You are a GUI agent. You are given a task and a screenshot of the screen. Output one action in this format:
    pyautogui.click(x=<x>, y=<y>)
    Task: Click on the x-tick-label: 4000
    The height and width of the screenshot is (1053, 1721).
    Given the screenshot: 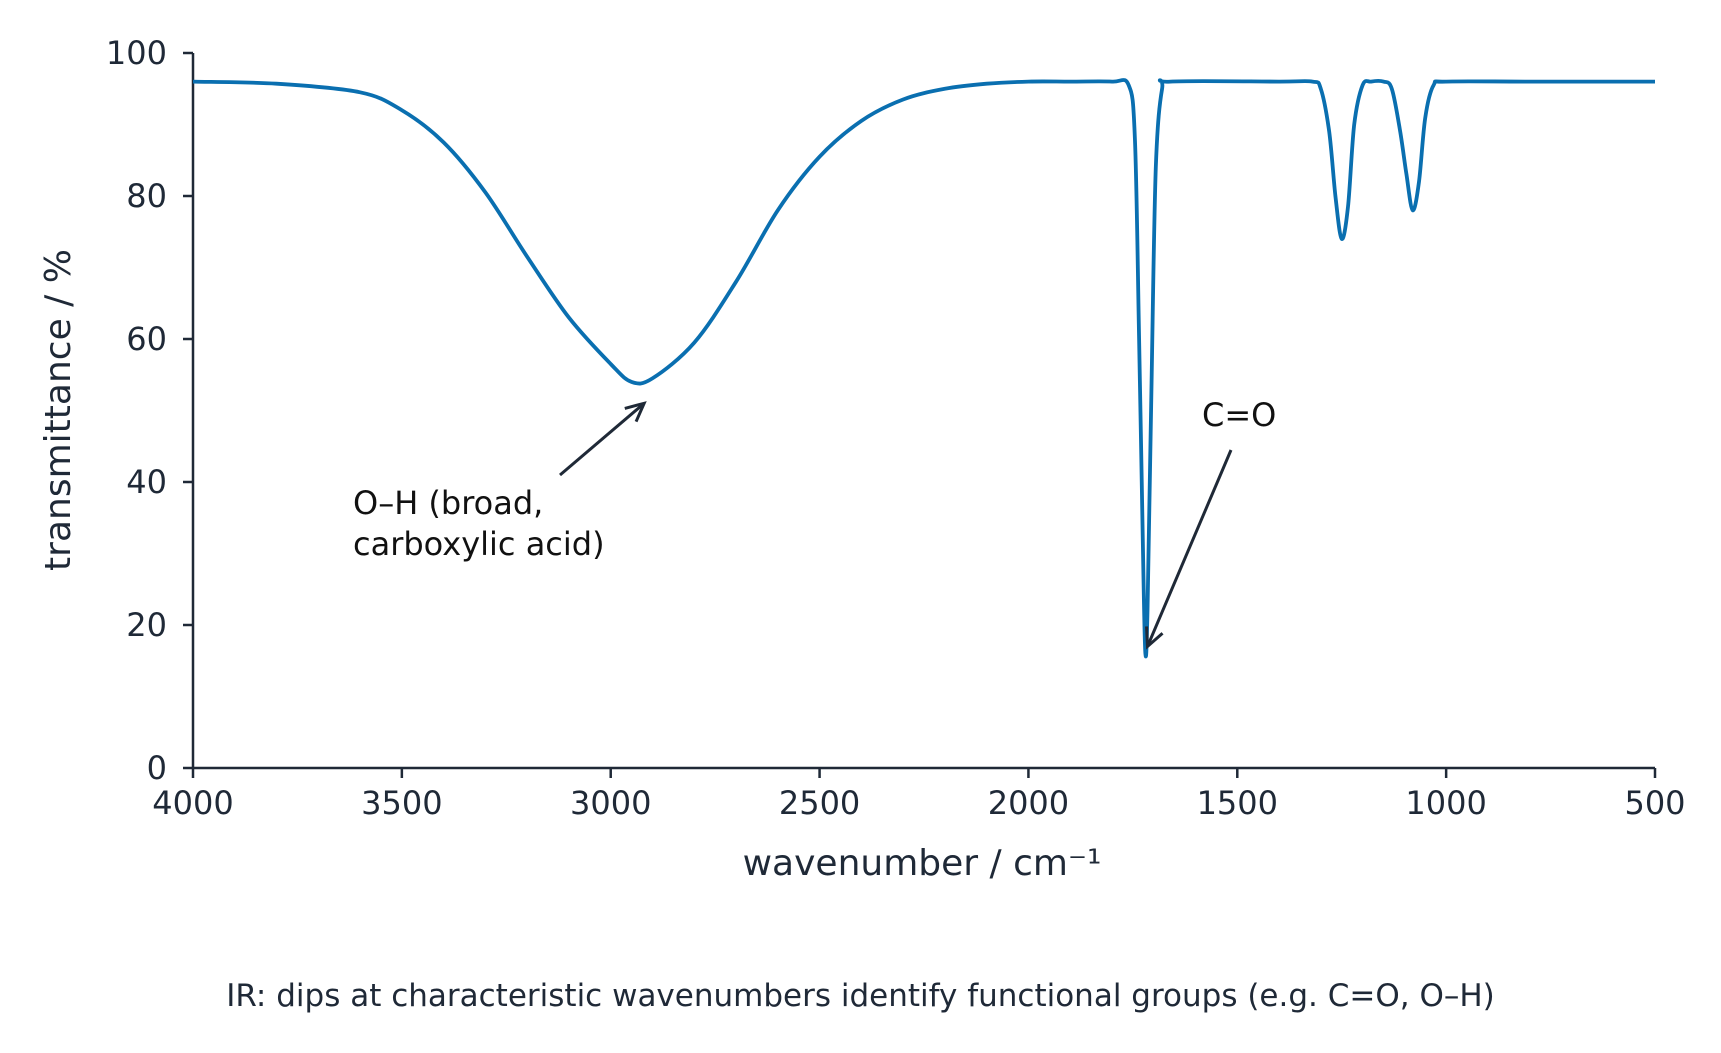 What is the action you would take?
    pyautogui.click(x=192, y=803)
    